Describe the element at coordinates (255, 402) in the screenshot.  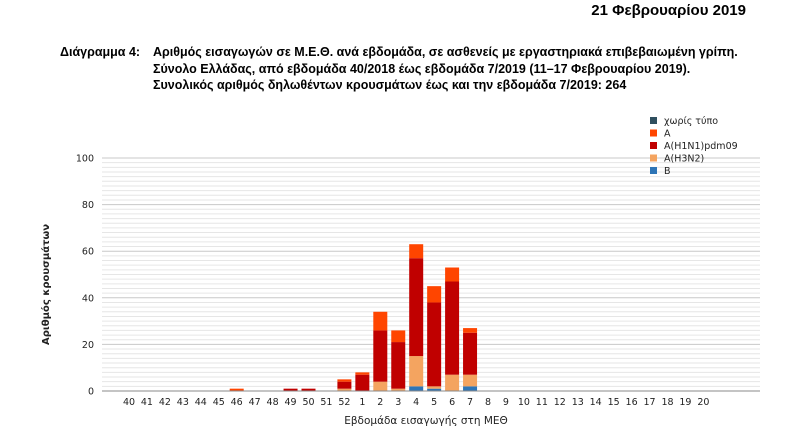
I see `x-tick-label: 47` at that location.